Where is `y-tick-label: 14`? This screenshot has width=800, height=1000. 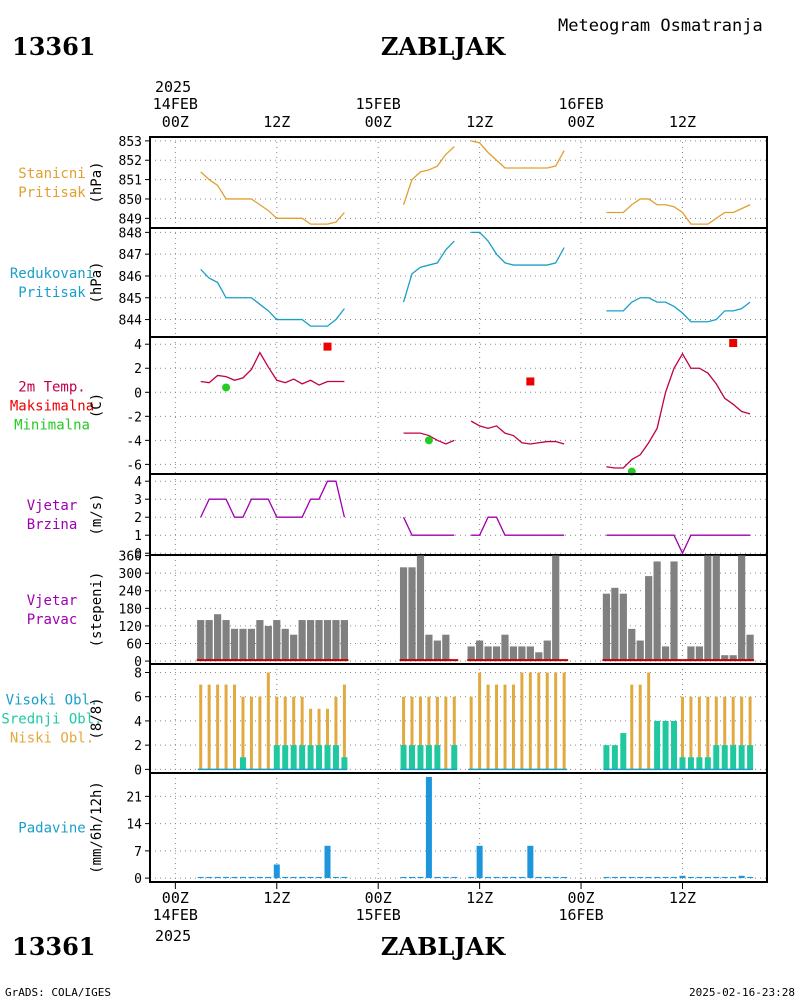 y-tick-label: 14 is located at coordinates (134, 825).